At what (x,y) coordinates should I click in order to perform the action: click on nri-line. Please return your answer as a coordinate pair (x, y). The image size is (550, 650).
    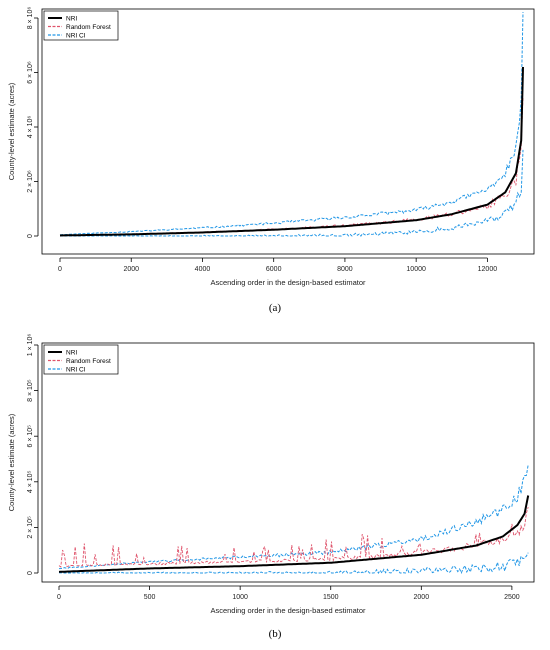
    Looking at the image, I should click on (294, 534).